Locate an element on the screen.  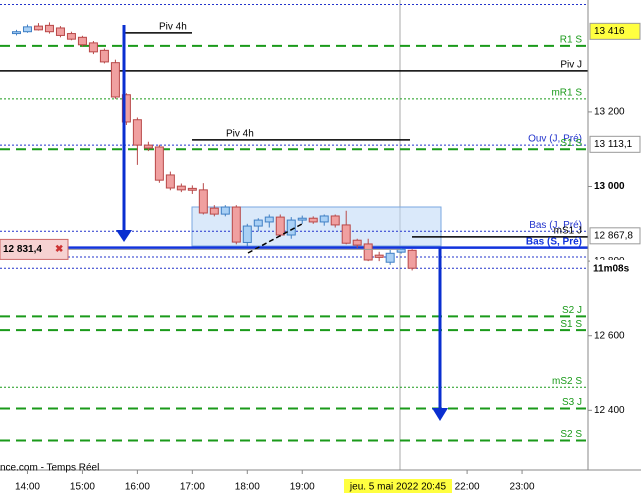
x-tick-label: 23:00 is located at coordinates (522, 487).